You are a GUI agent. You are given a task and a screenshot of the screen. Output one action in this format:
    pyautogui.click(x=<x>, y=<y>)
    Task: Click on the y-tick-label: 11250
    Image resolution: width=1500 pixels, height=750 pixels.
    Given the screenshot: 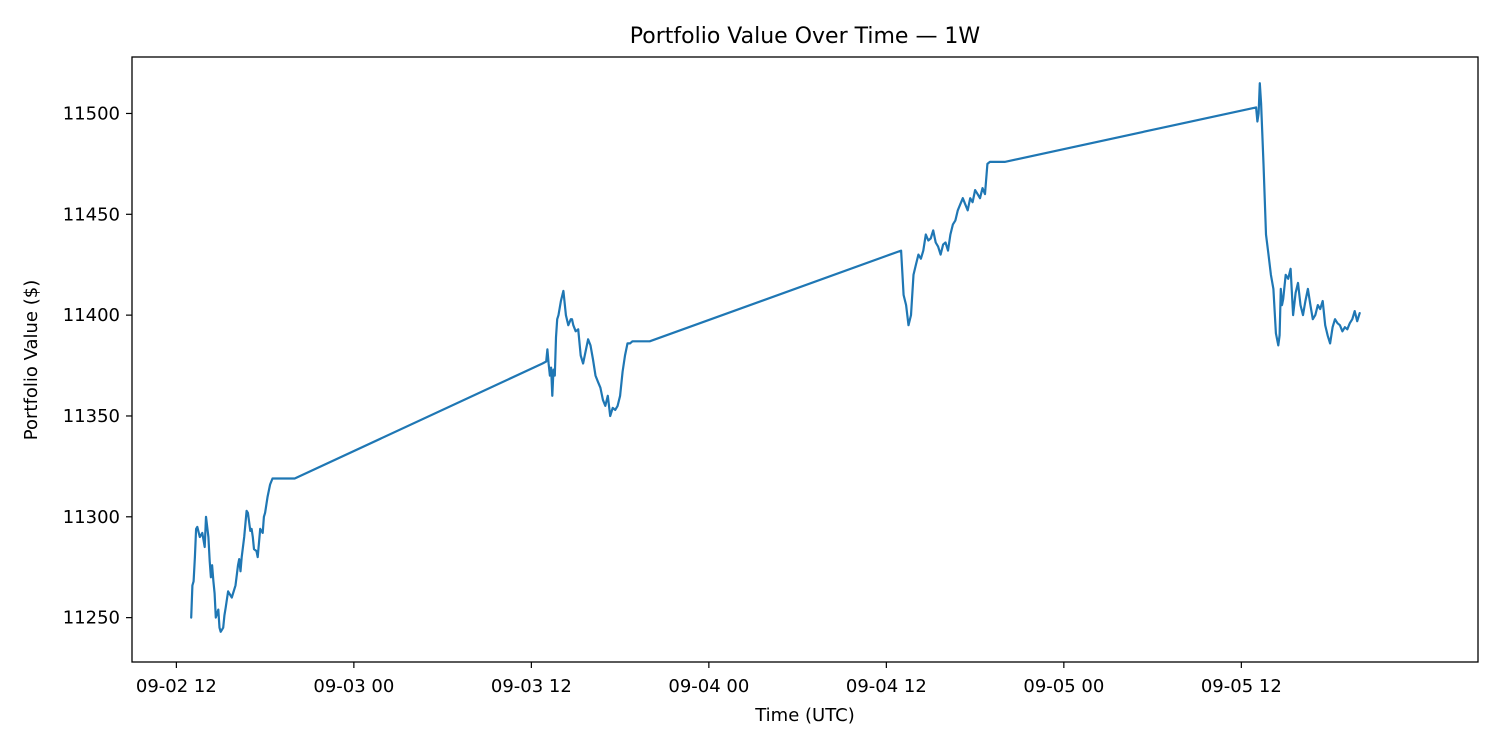 What is the action you would take?
    pyautogui.click(x=91, y=618)
    